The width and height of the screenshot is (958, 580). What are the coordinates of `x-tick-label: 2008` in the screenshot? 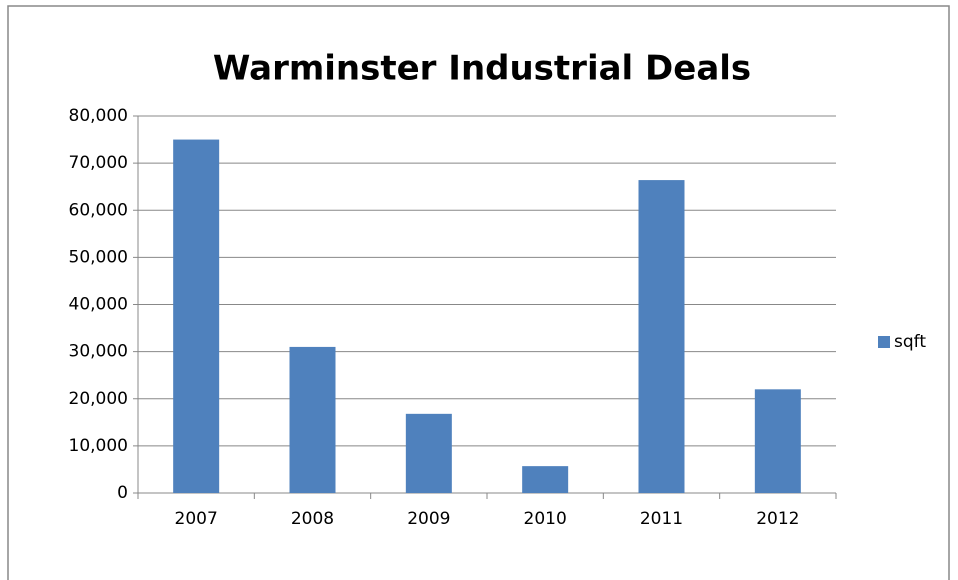 It's located at (312, 519).